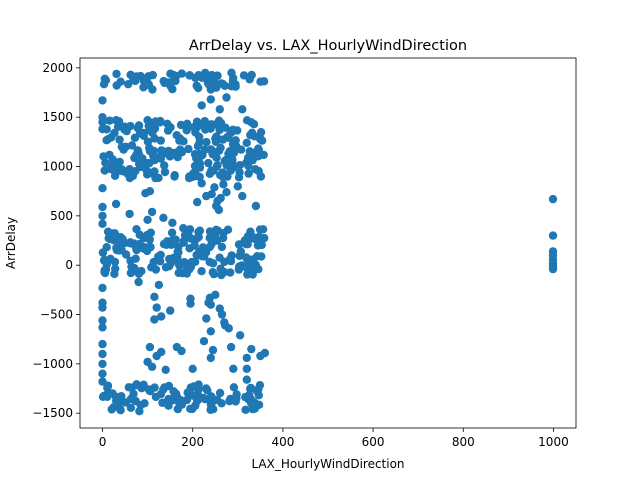 The image size is (640, 480). I want to click on y-tick-label: 2000, so click(57, 68).